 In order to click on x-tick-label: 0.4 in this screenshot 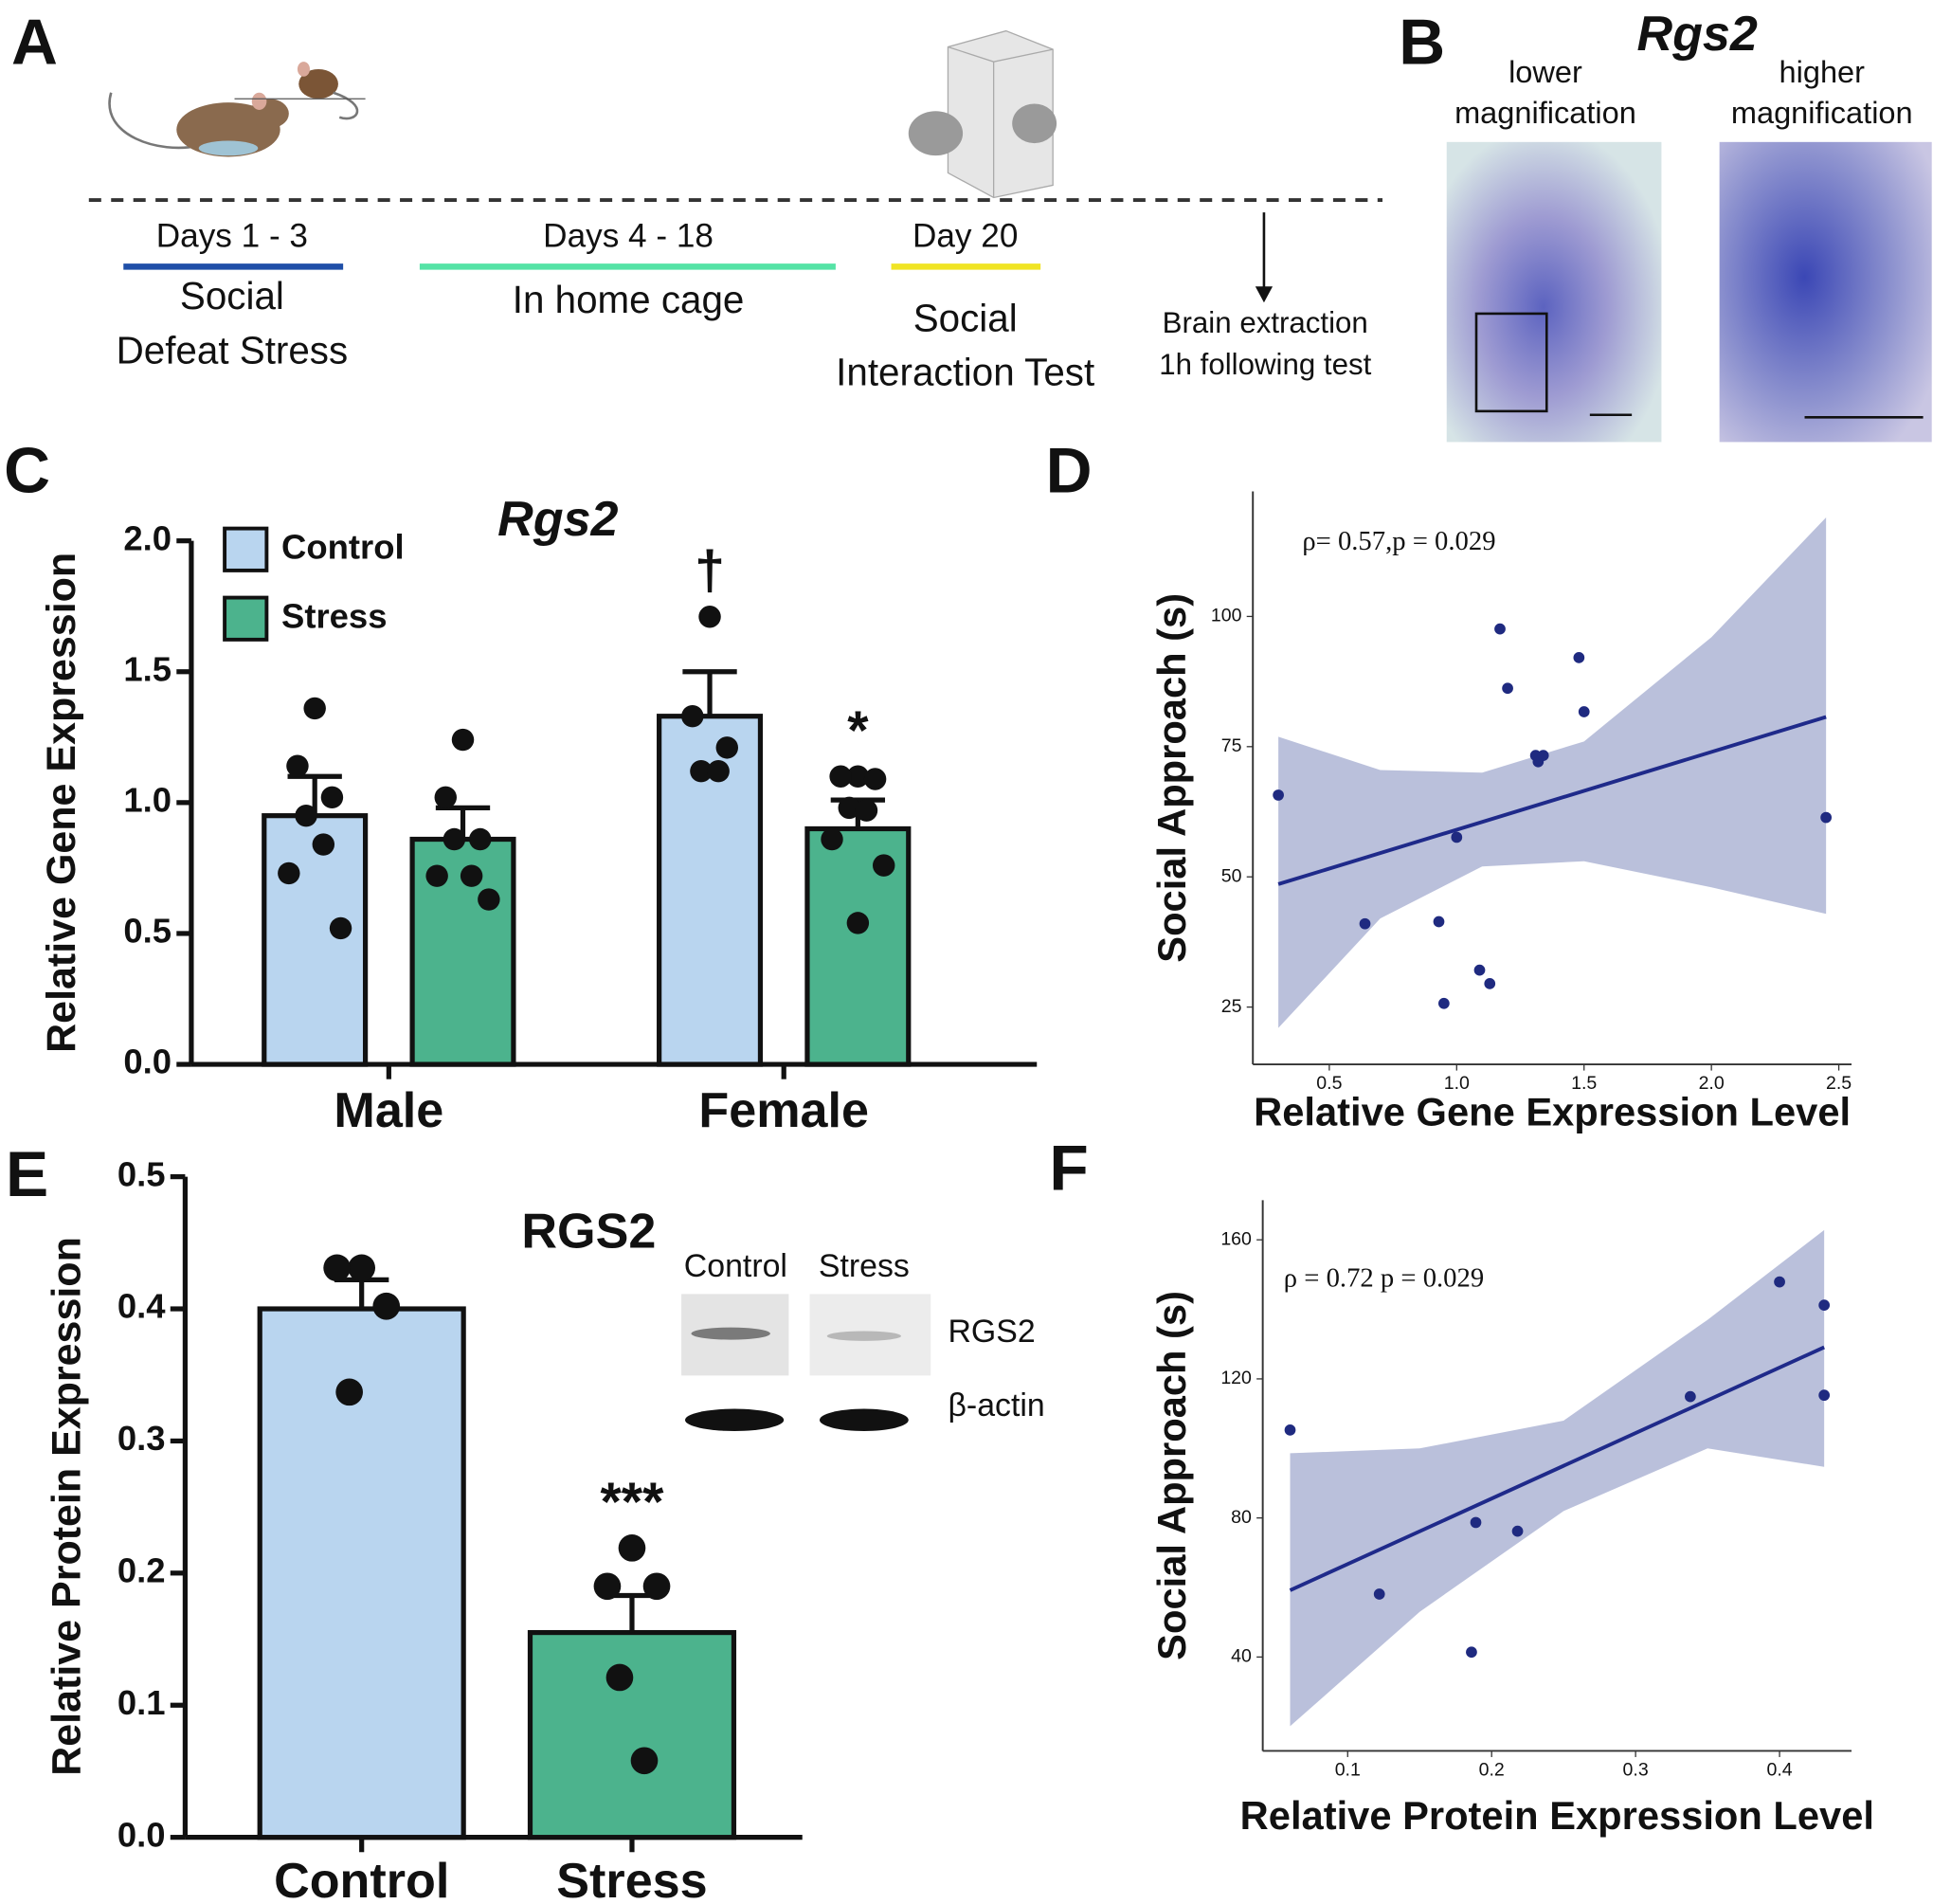, I will do `click(1779, 1769)`.